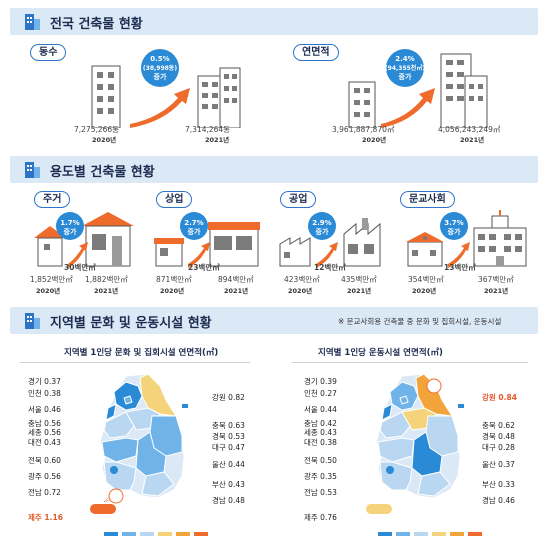 The width and height of the screenshot is (548, 544). I want to click on count-badge-text: 0.5% (38,998동) 증가, so click(160, 68).